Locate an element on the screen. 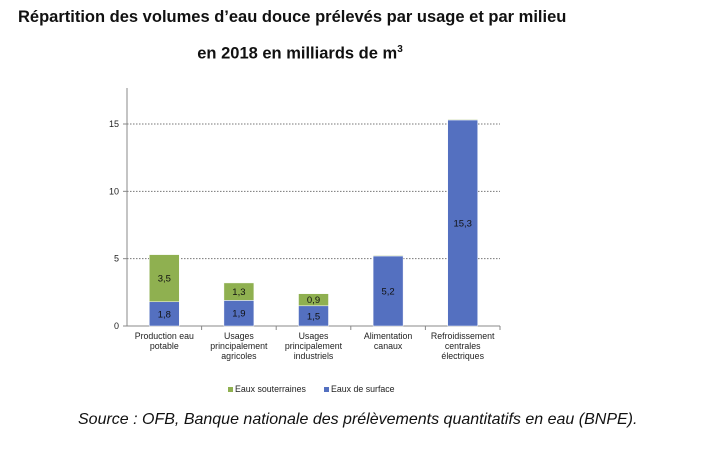 The image size is (715, 450). data-label: 5,2 is located at coordinates (387, 291).